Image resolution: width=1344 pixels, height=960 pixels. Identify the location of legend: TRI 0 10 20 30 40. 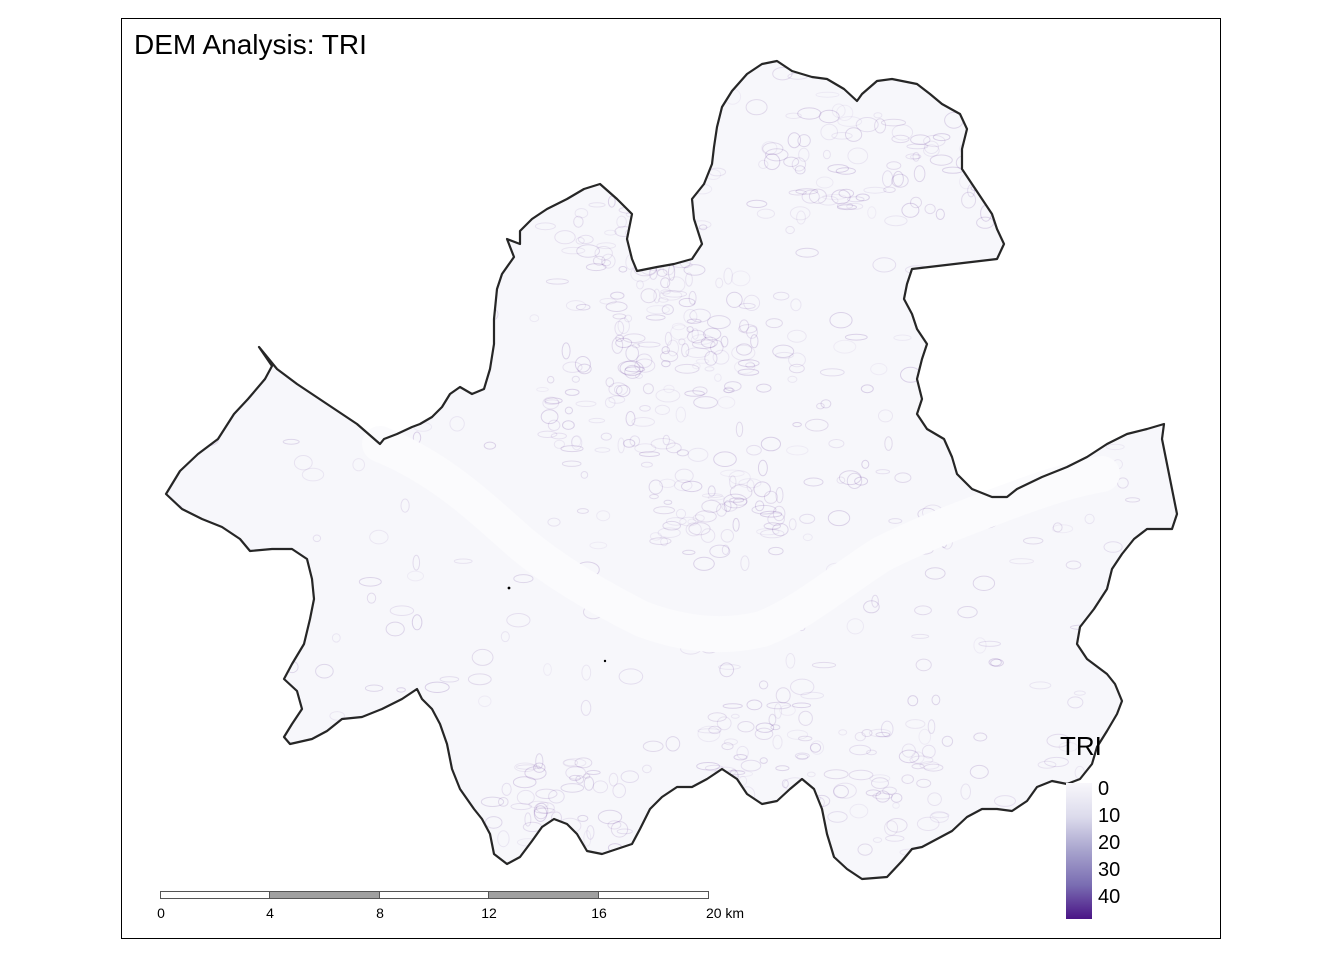
(1120, 825).